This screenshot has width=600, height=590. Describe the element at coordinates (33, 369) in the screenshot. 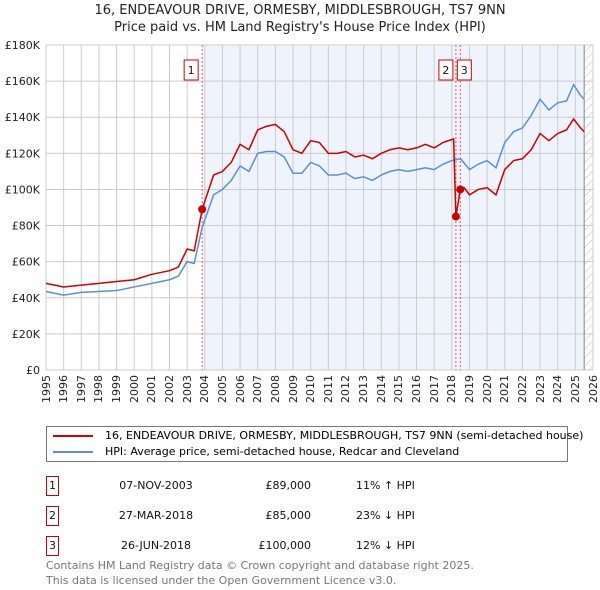

I see `y-tick-label: £0` at that location.